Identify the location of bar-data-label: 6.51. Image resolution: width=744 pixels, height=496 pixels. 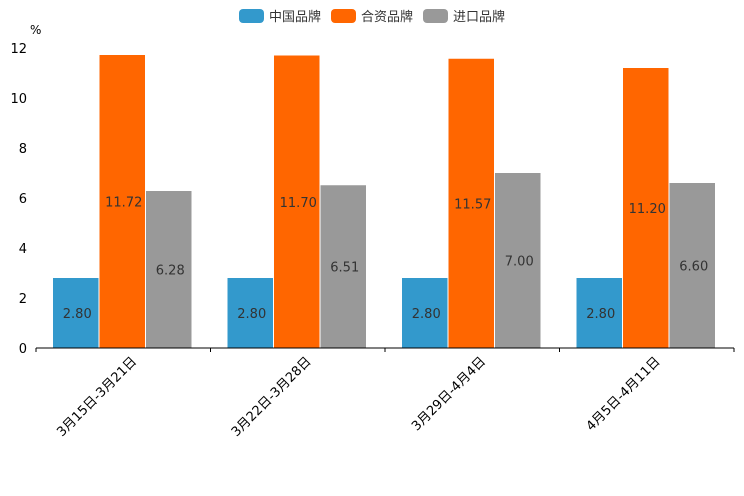
(344, 268).